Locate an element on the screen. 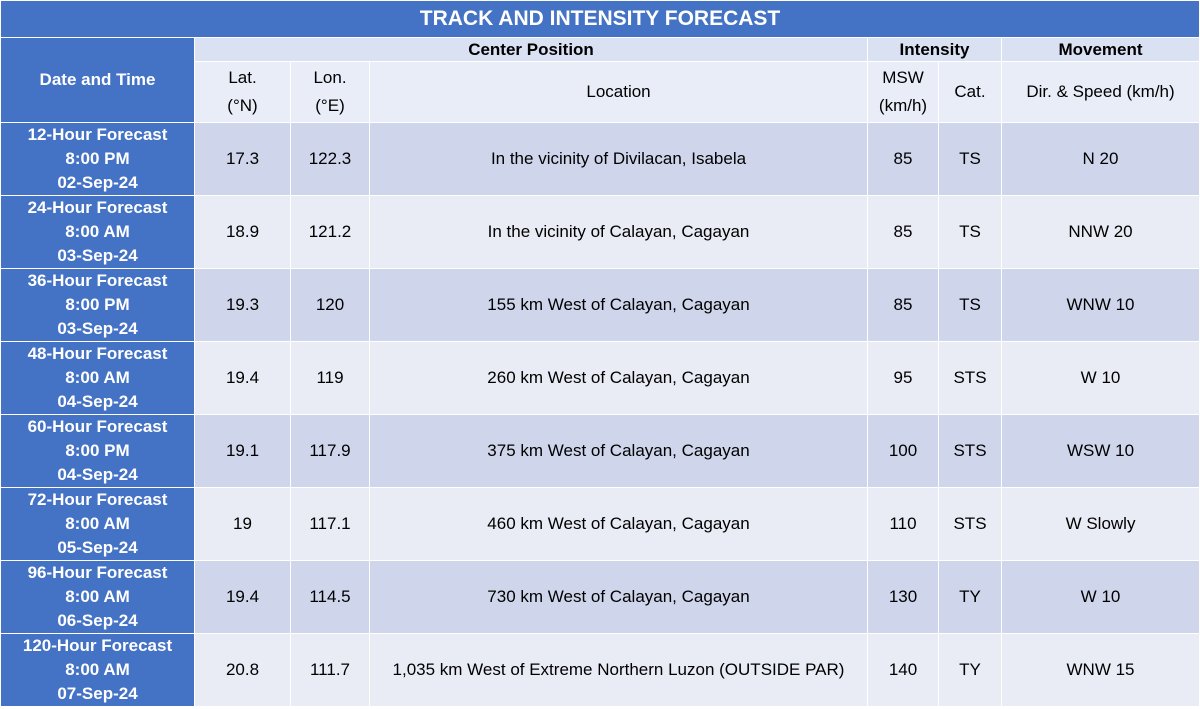 The width and height of the screenshot is (1200, 709). row-date-time: 48-Hour Forecast 8:00 AM 04-Sep-24 is located at coordinates (97, 378).